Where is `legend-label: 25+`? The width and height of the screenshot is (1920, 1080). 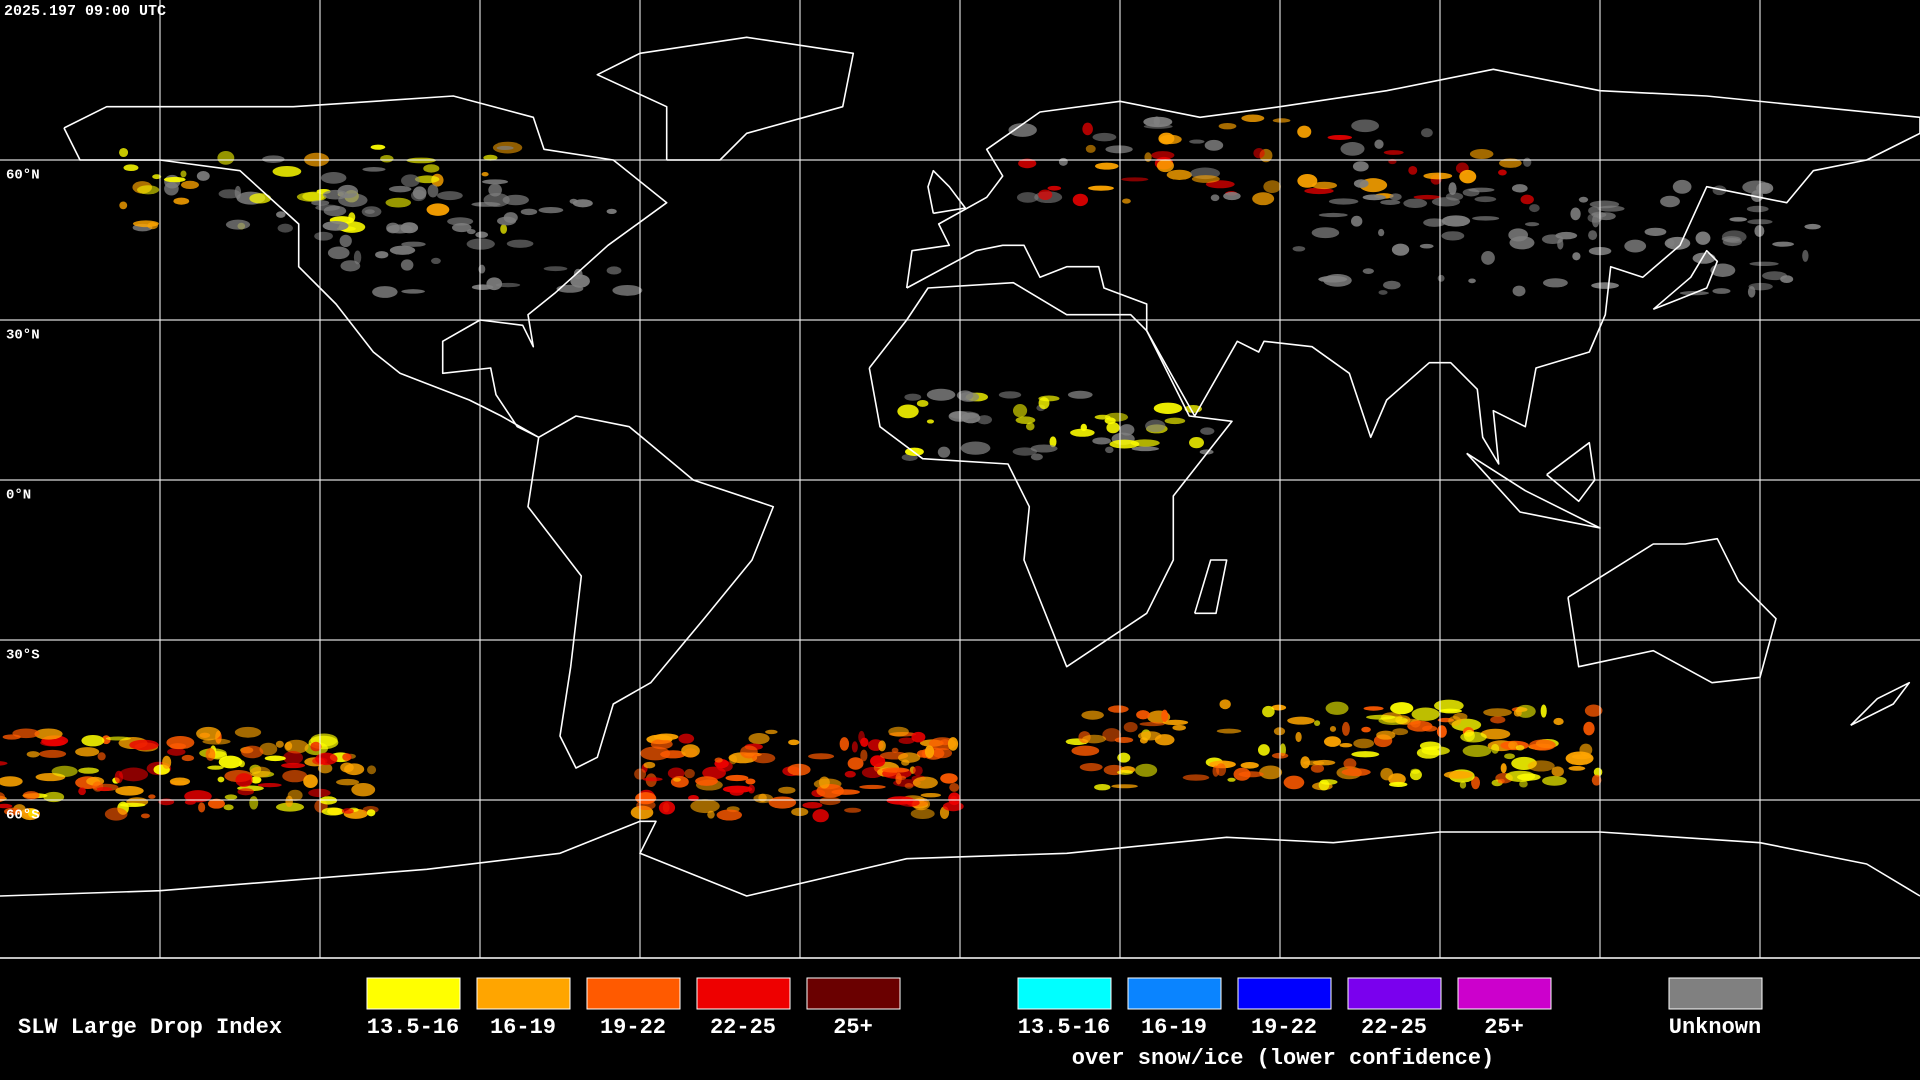 legend-label: 25+ is located at coordinates (853, 1027).